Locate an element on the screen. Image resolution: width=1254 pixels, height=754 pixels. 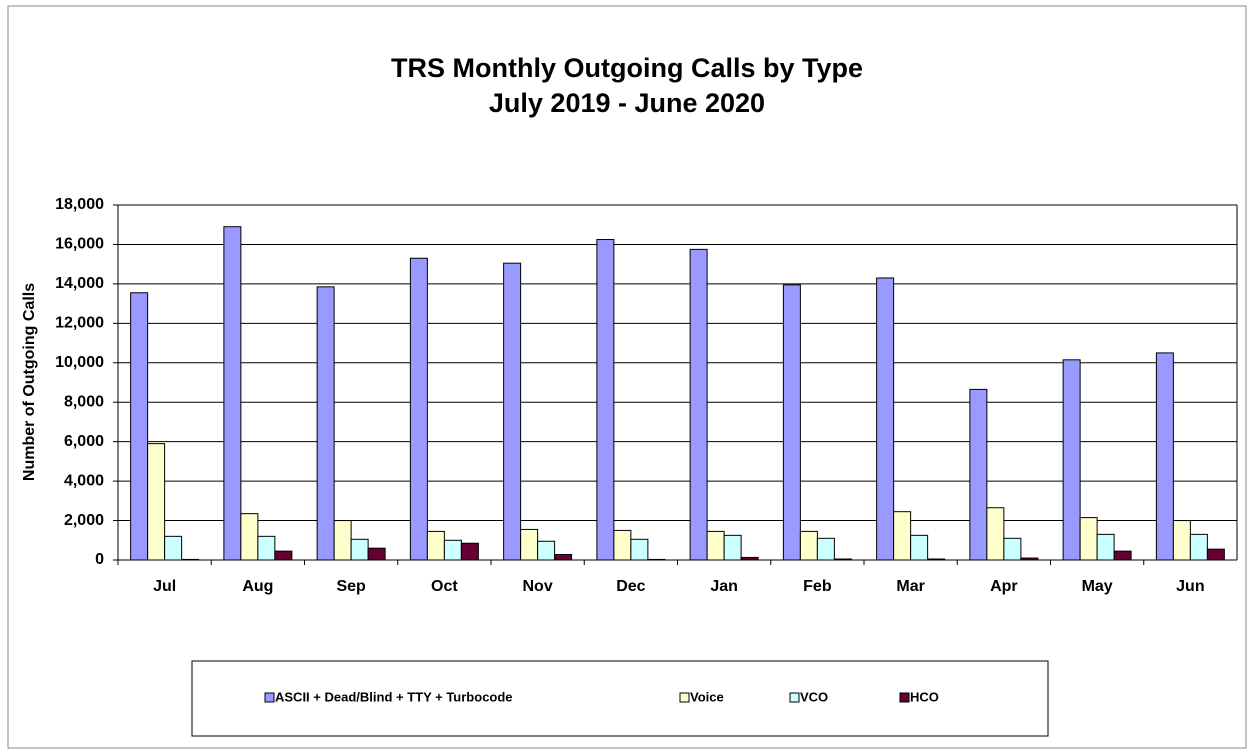
x-tick-label: Aug is located at coordinates (257, 586).